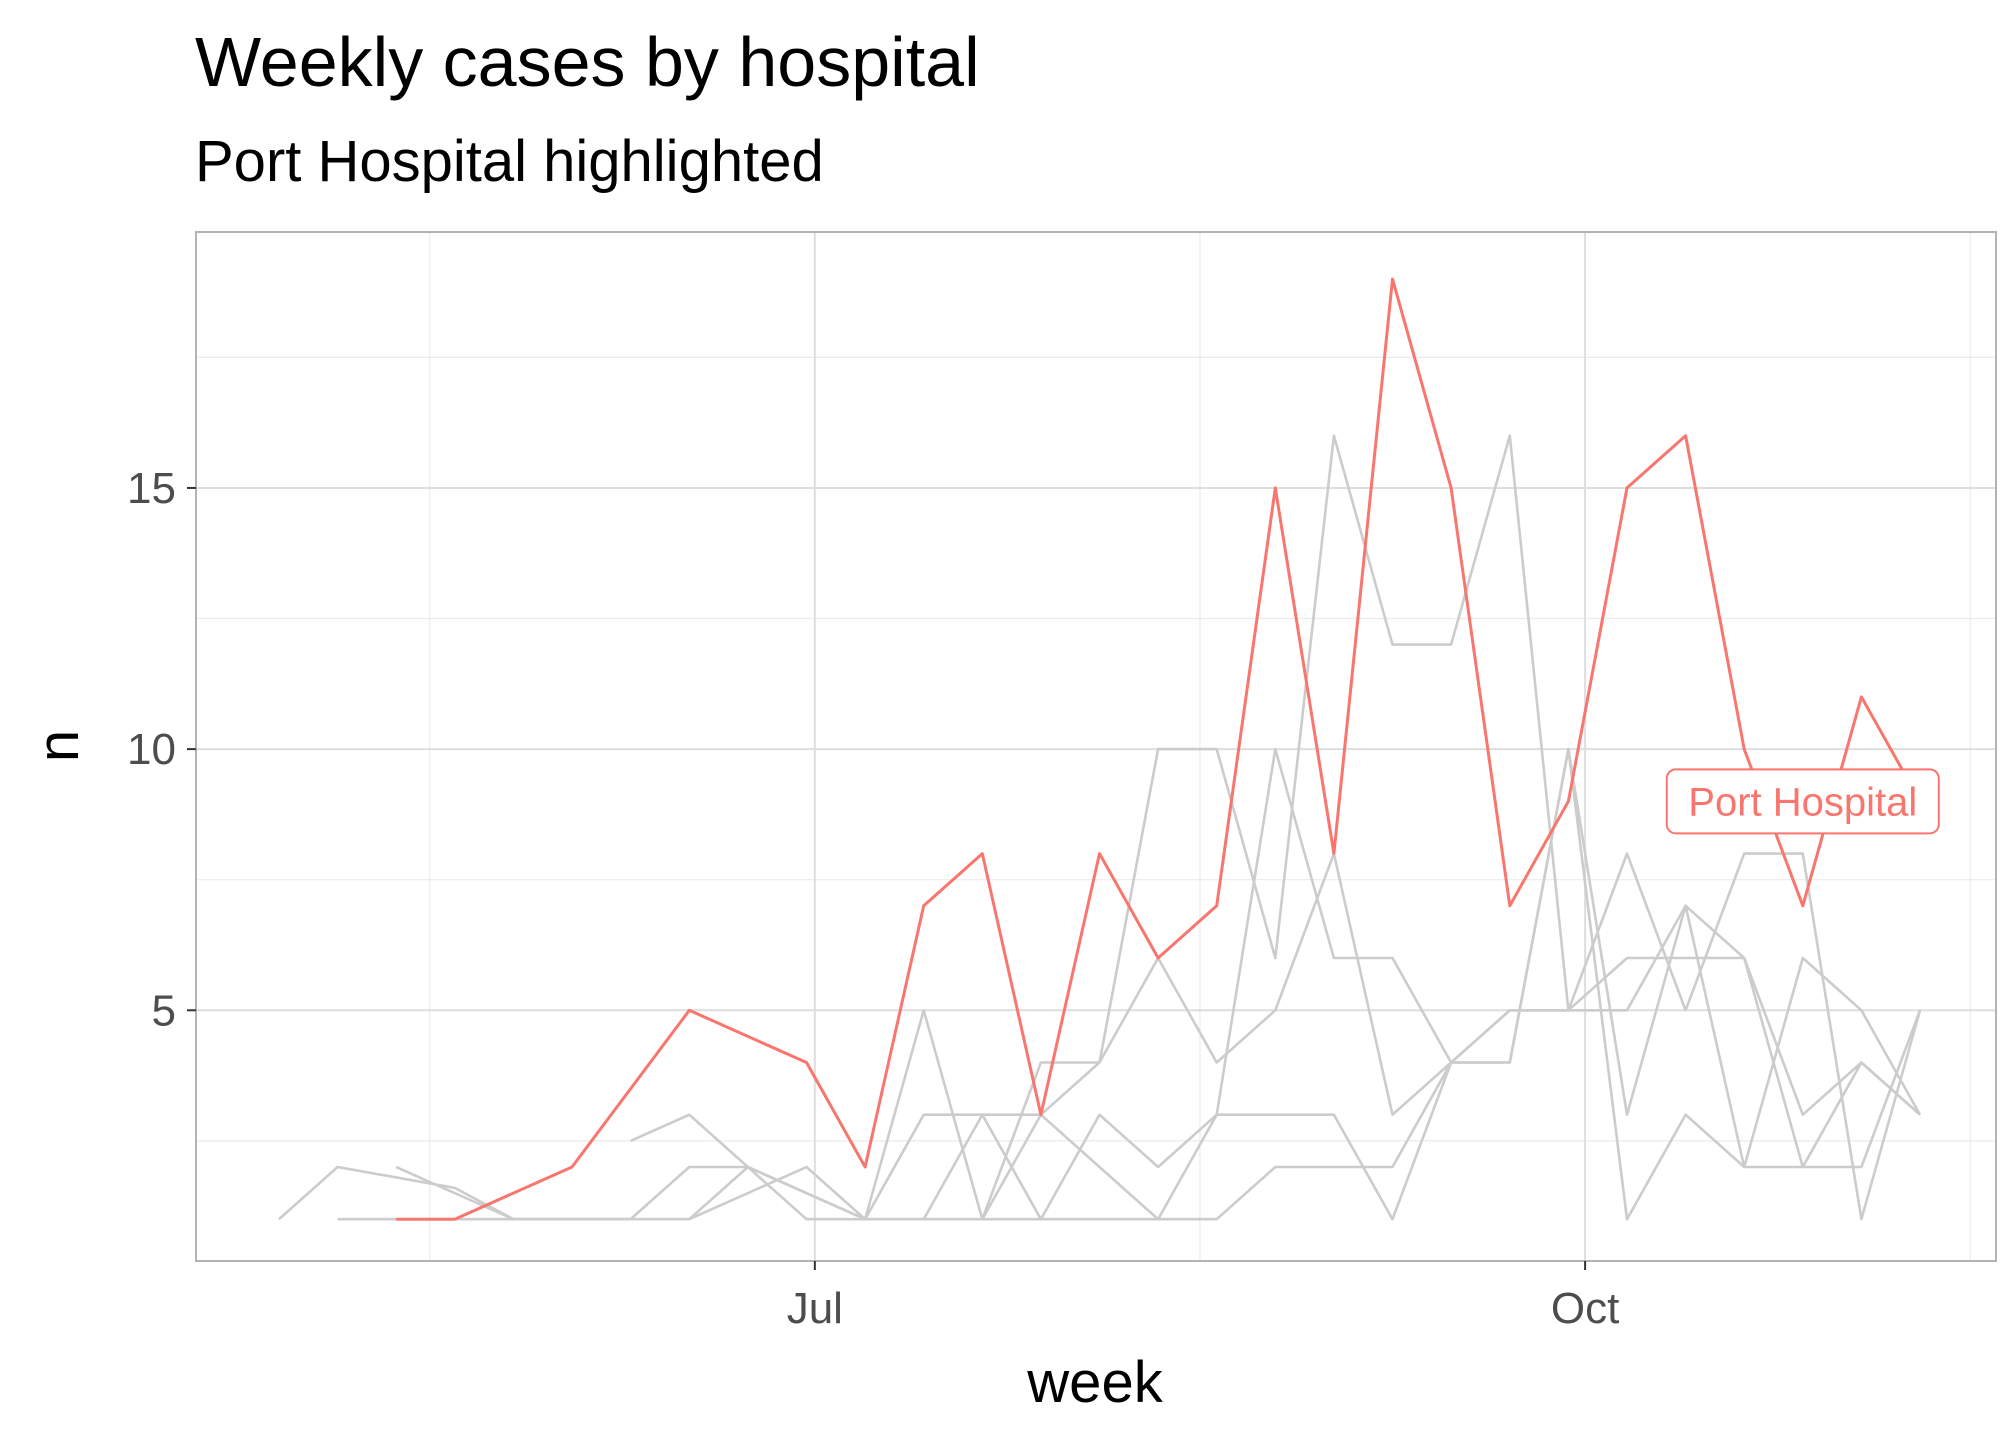  What do you see at coordinates (164, 1010) in the screenshot?
I see `y-tick-label: 5` at bounding box center [164, 1010].